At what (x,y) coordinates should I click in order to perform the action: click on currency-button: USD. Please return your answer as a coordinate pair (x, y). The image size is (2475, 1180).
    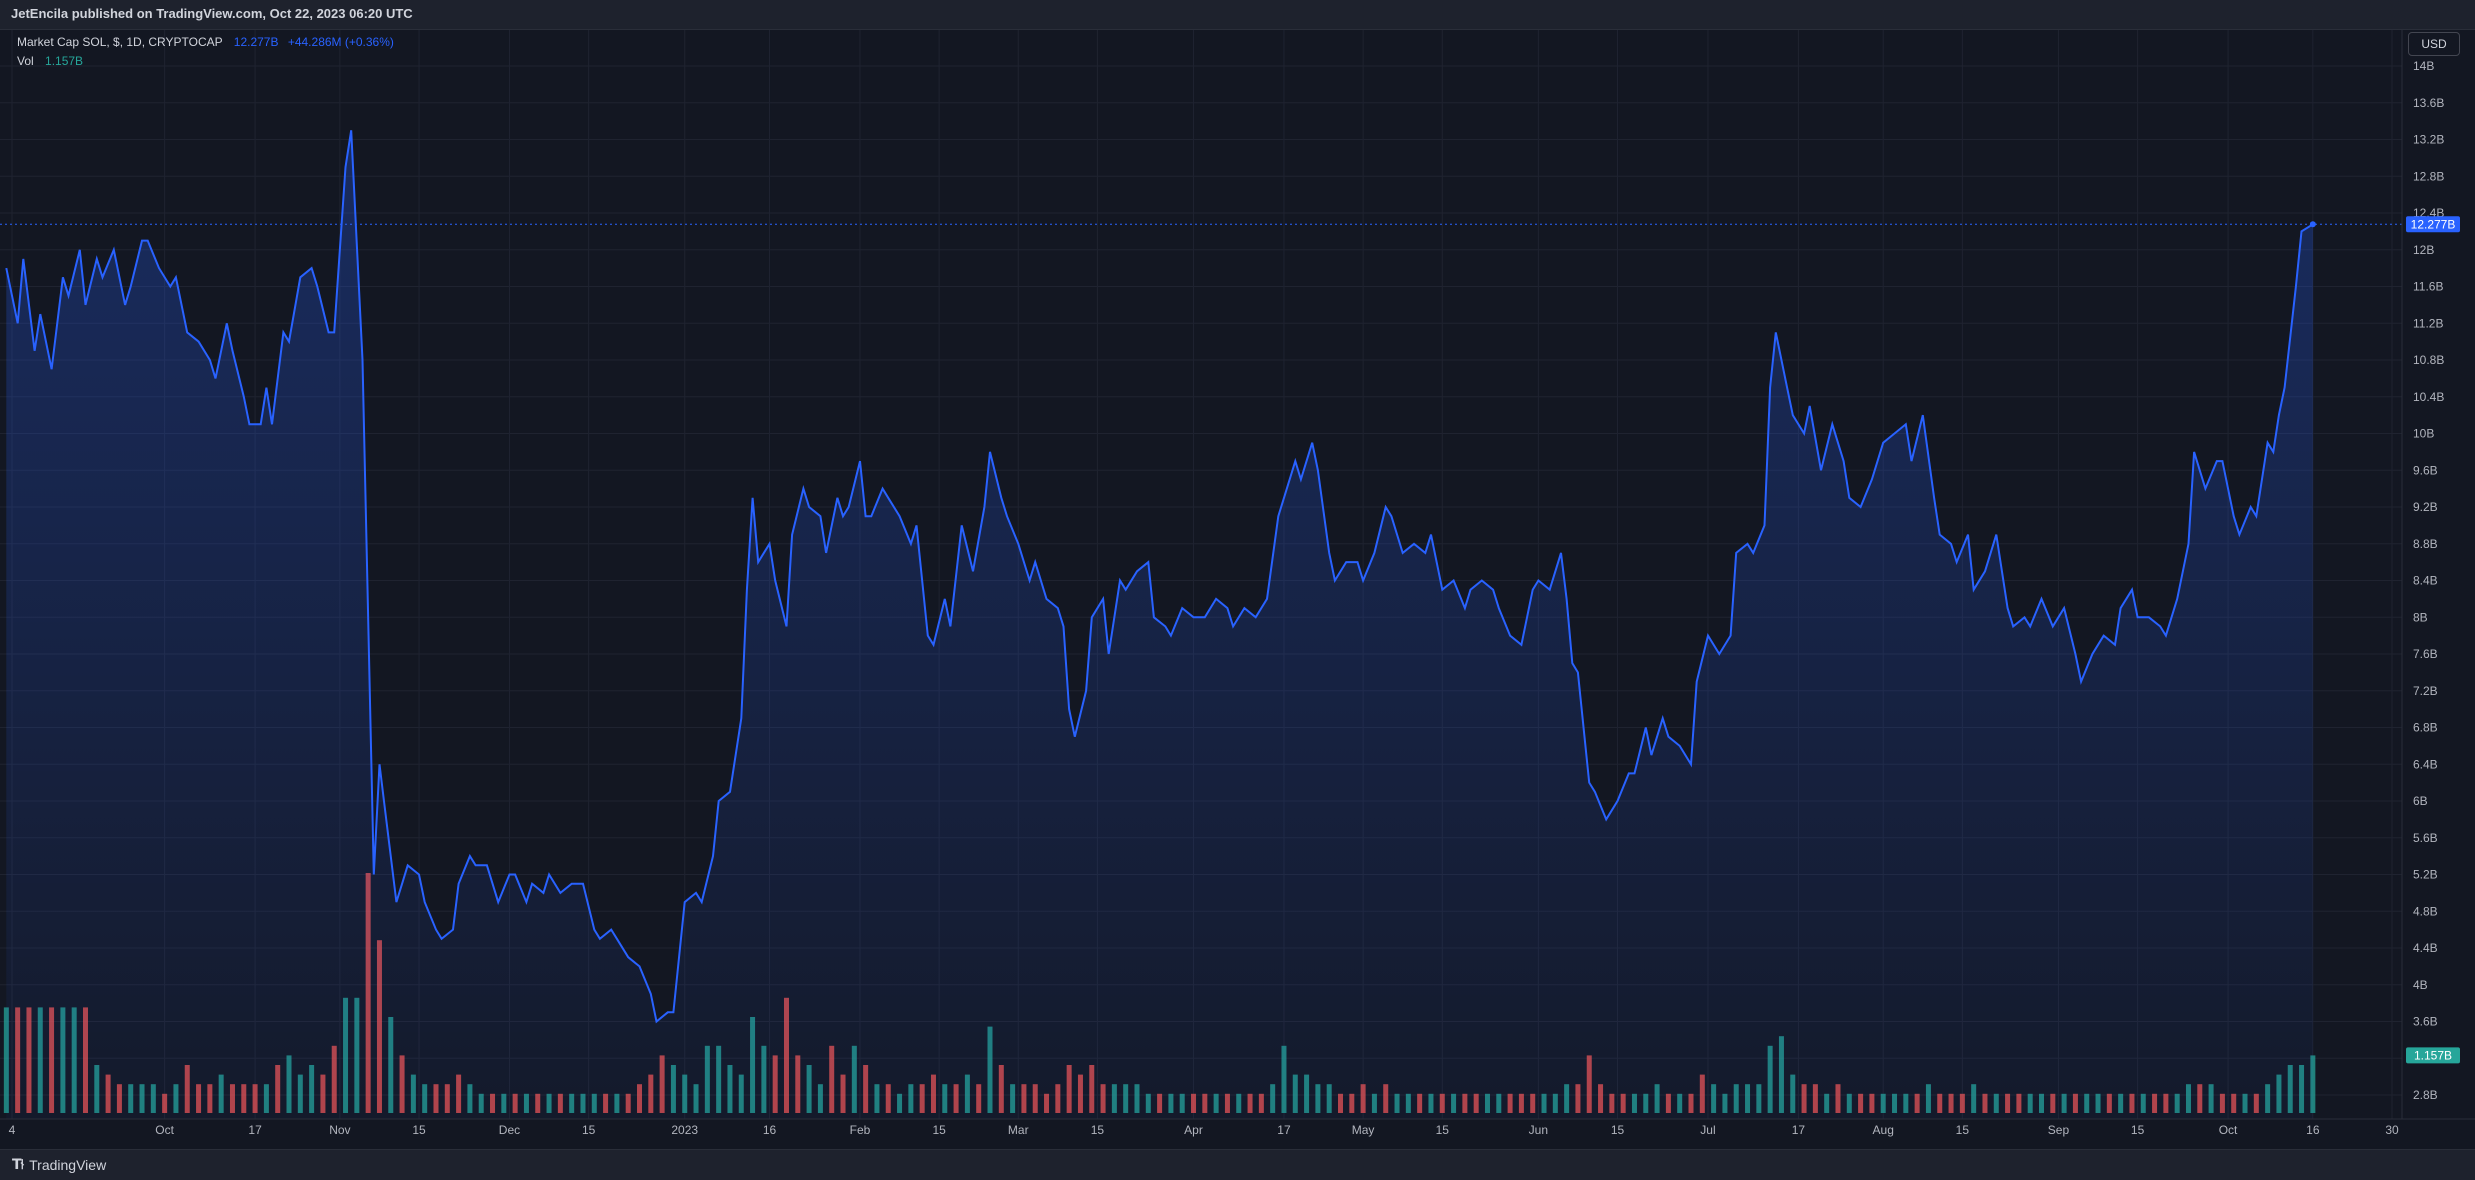
    Looking at the image, I should click on (2434, 44).